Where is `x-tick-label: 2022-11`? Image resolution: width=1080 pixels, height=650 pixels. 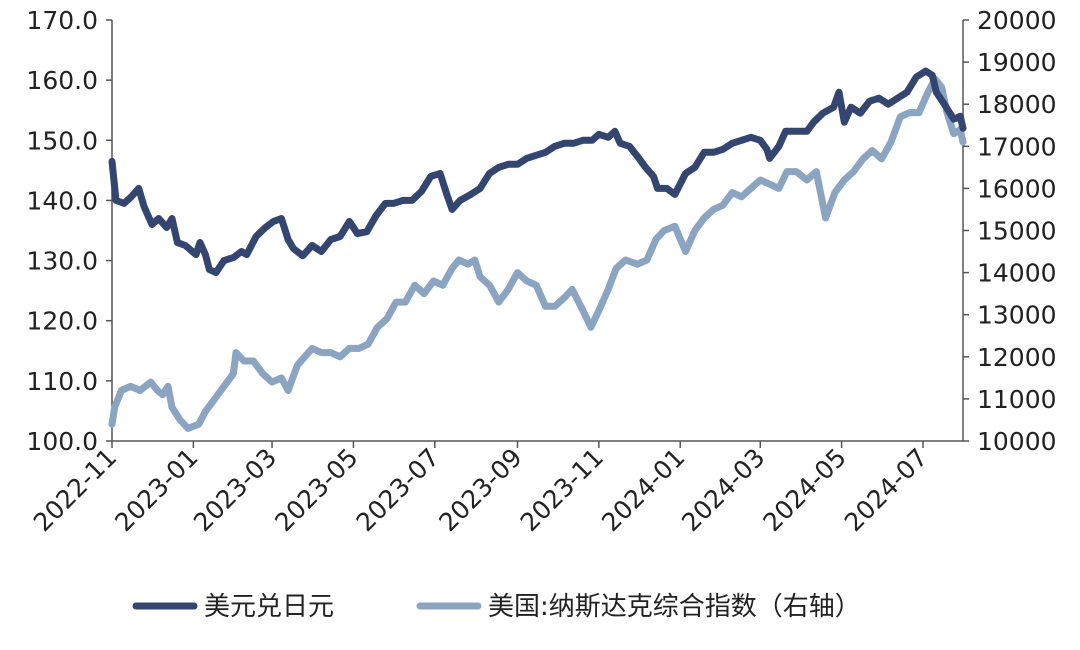
x-tick-label: 2022-11 is located at coordinates (75, 490).